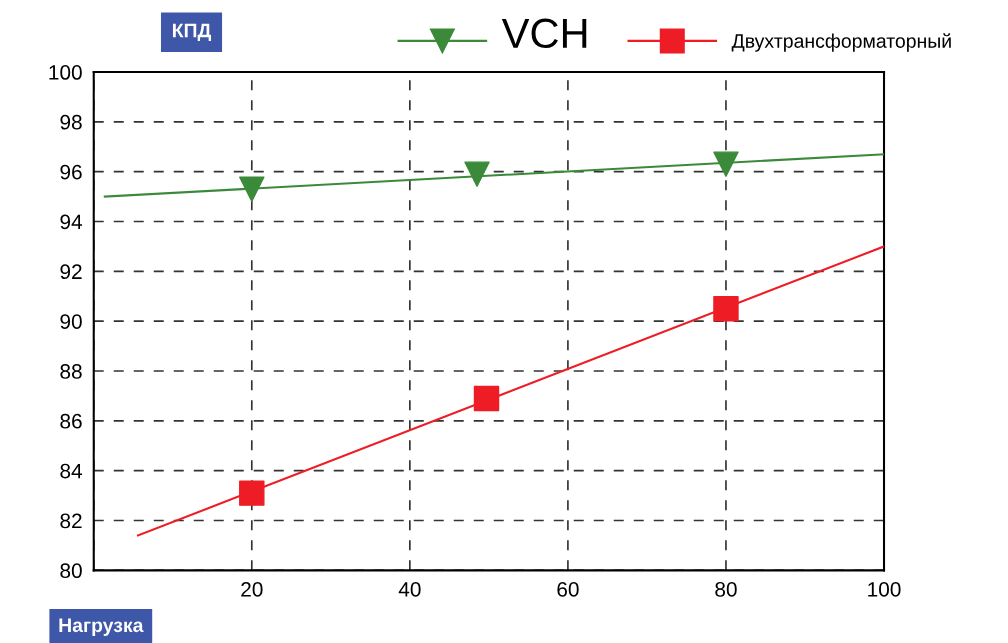  What do you see at coordinates (544, 33) in the screenshot?
I see `legend-label: VCH` at bounding box center [544, 33].